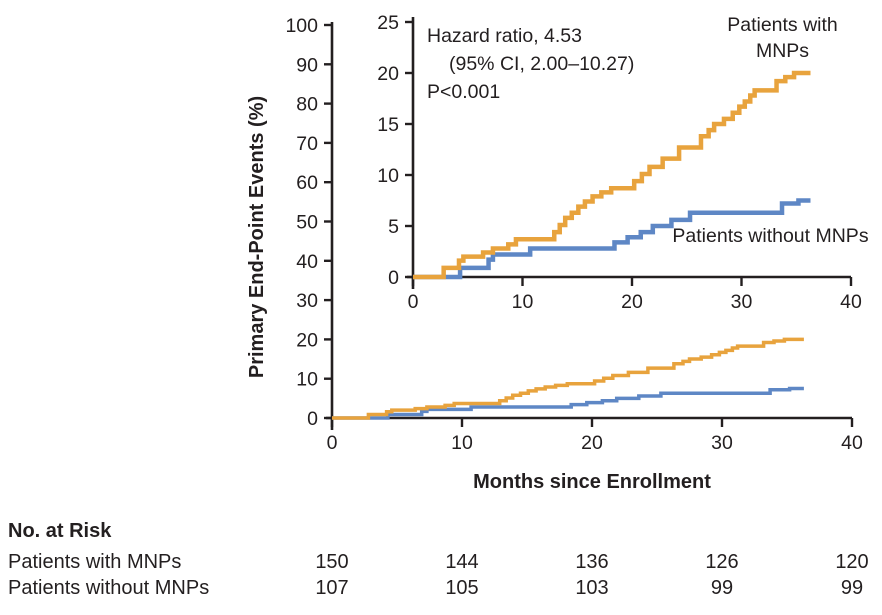 The width and height of the screenshot is (882, 615). What do you see at coordinates (592, 443) in the screenshot?
I see `main-x-tick-label: 20` at bounding box center [592, 443].